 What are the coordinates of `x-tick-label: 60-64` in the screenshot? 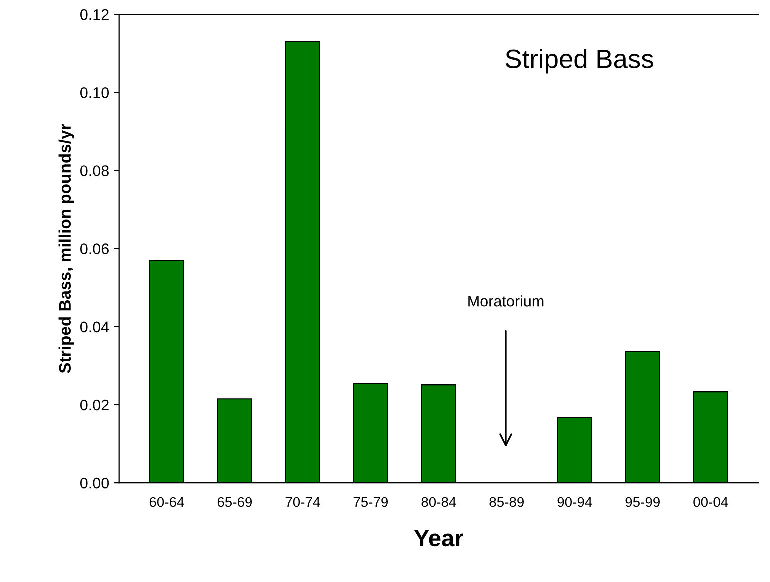 It's located at (167, 502).